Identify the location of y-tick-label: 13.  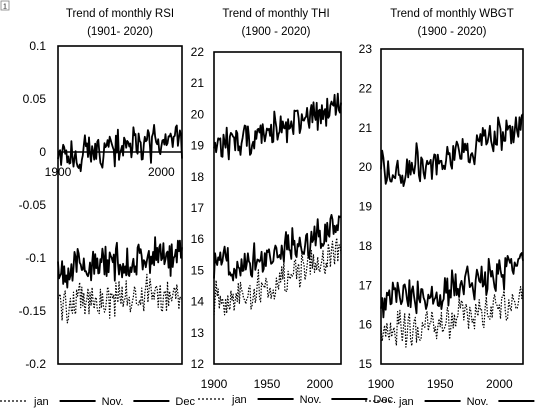
(198, 333).